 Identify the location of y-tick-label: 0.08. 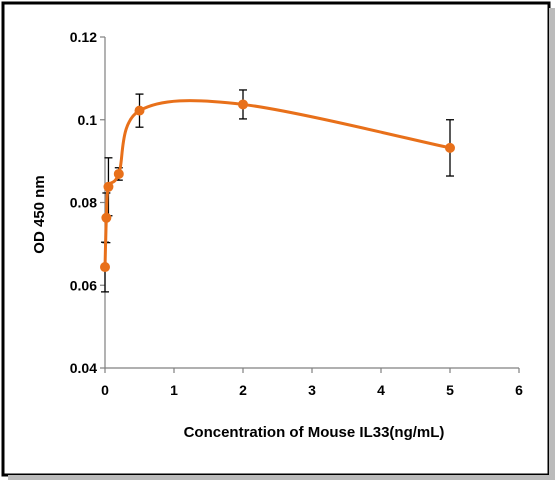
(83, 203).